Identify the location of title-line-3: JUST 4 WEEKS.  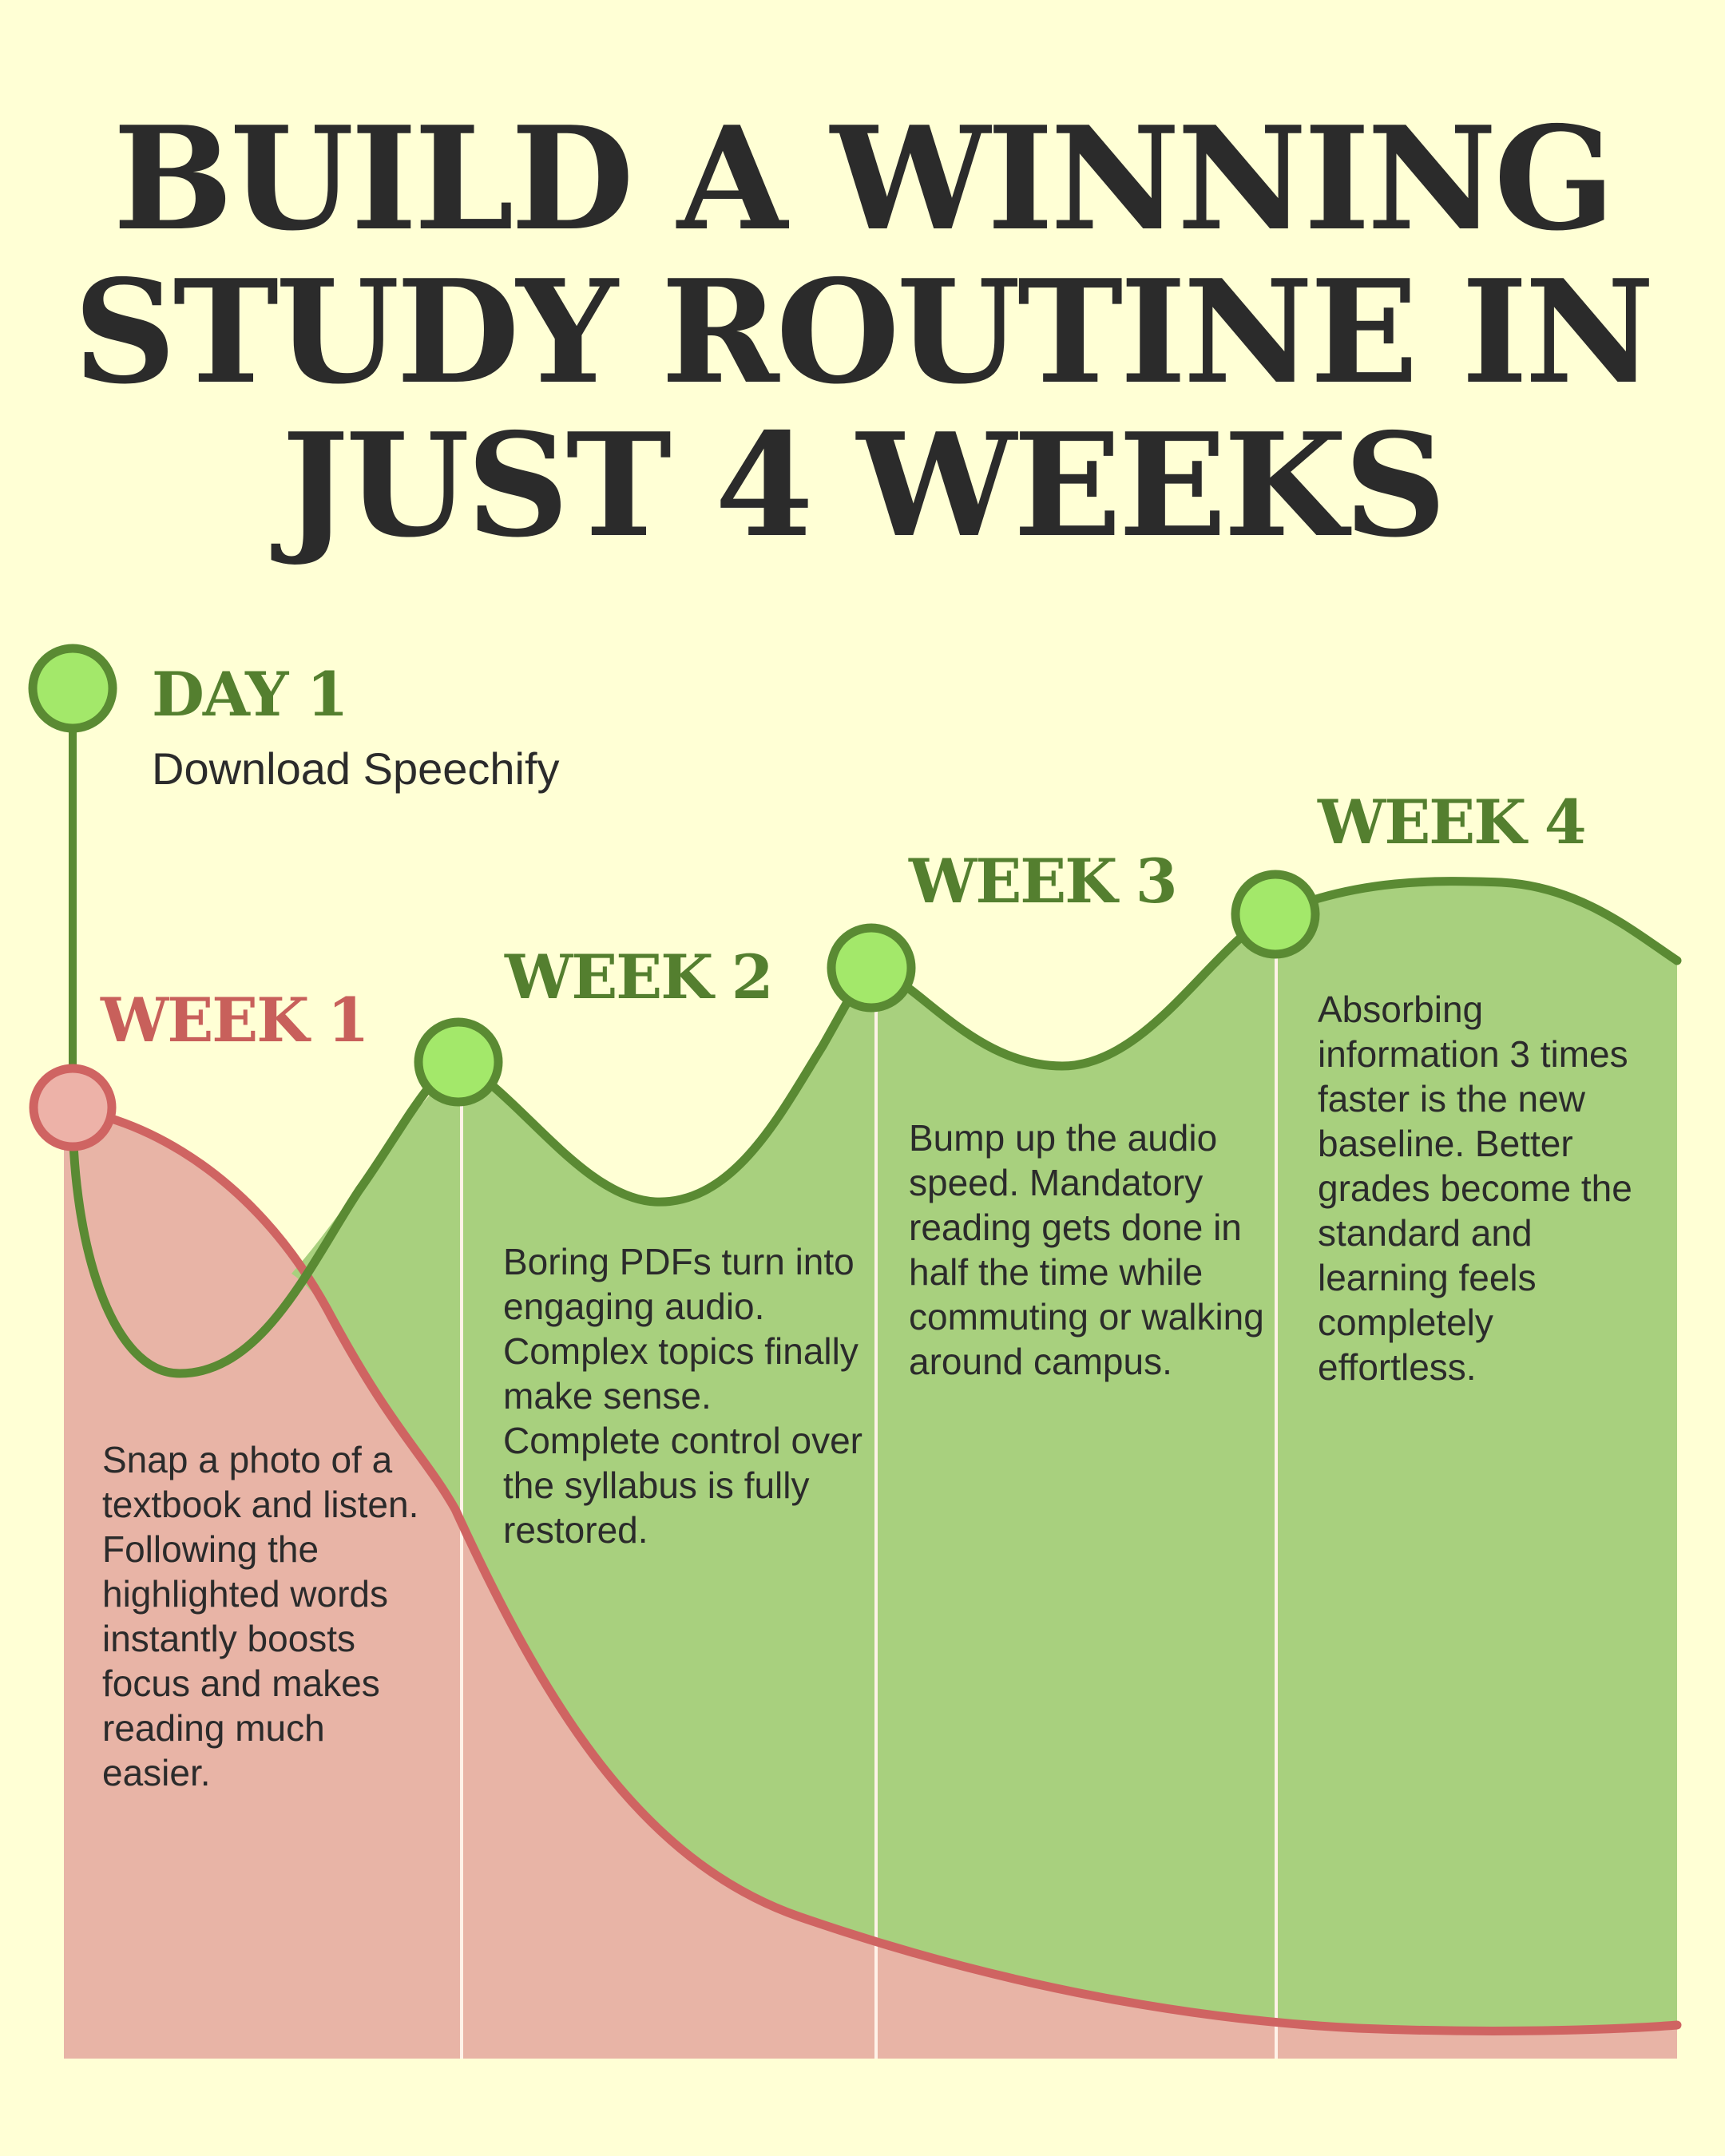
(864, 485).